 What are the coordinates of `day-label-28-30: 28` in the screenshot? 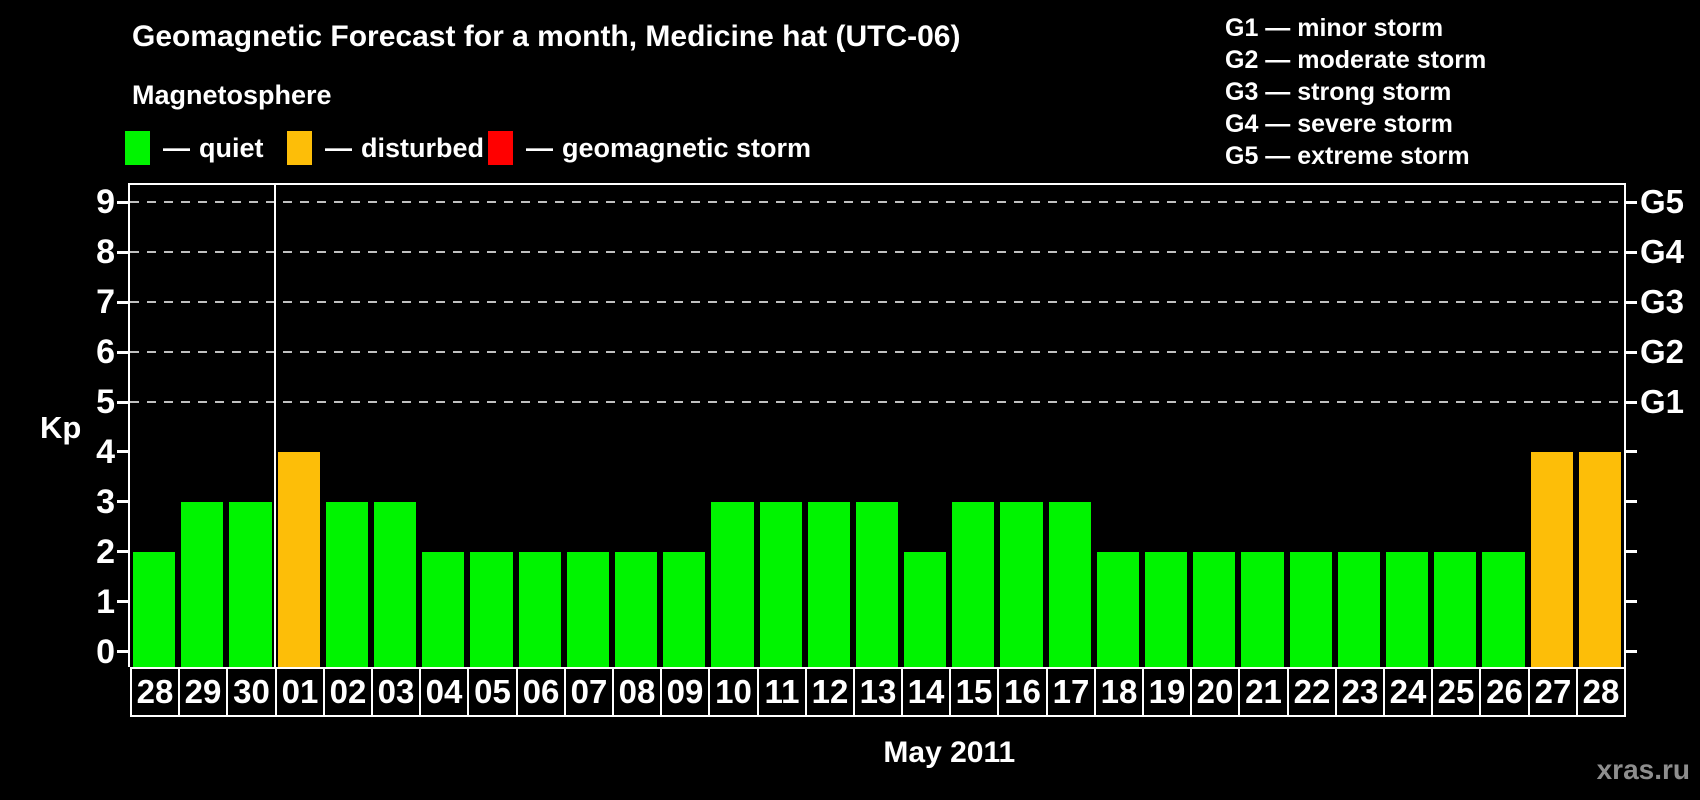 It's located at (1601, 692).